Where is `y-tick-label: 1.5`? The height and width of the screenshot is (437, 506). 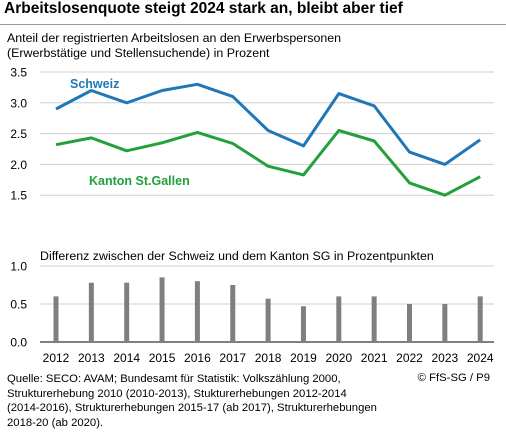 y-tick-label: 1.5 is located at coordinates (18, 196).